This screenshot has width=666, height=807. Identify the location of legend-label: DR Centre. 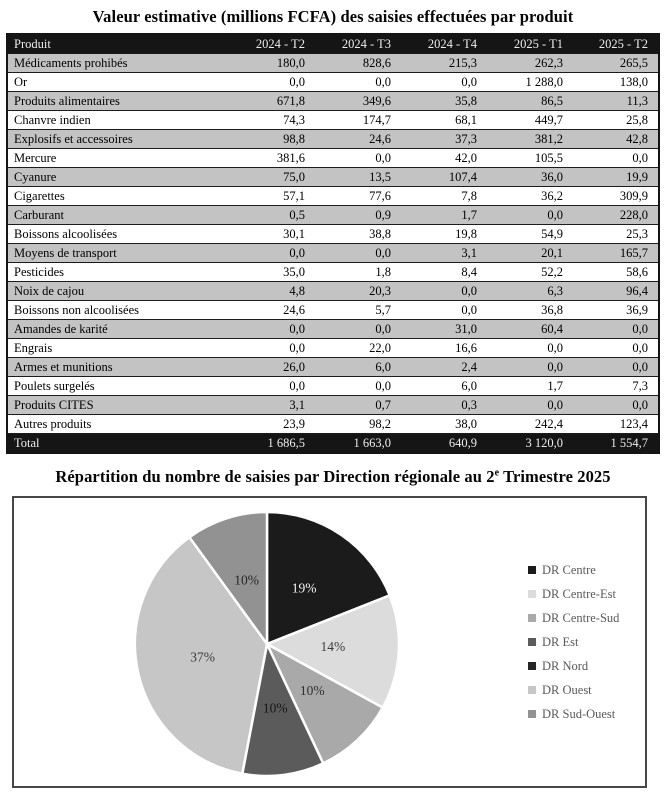
(569, 569).